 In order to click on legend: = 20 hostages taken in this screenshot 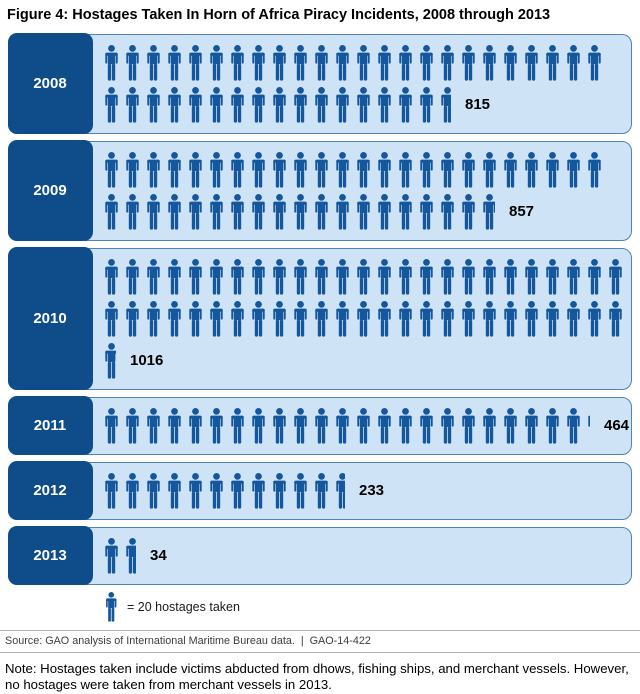, I will do `click(372, 607)`.